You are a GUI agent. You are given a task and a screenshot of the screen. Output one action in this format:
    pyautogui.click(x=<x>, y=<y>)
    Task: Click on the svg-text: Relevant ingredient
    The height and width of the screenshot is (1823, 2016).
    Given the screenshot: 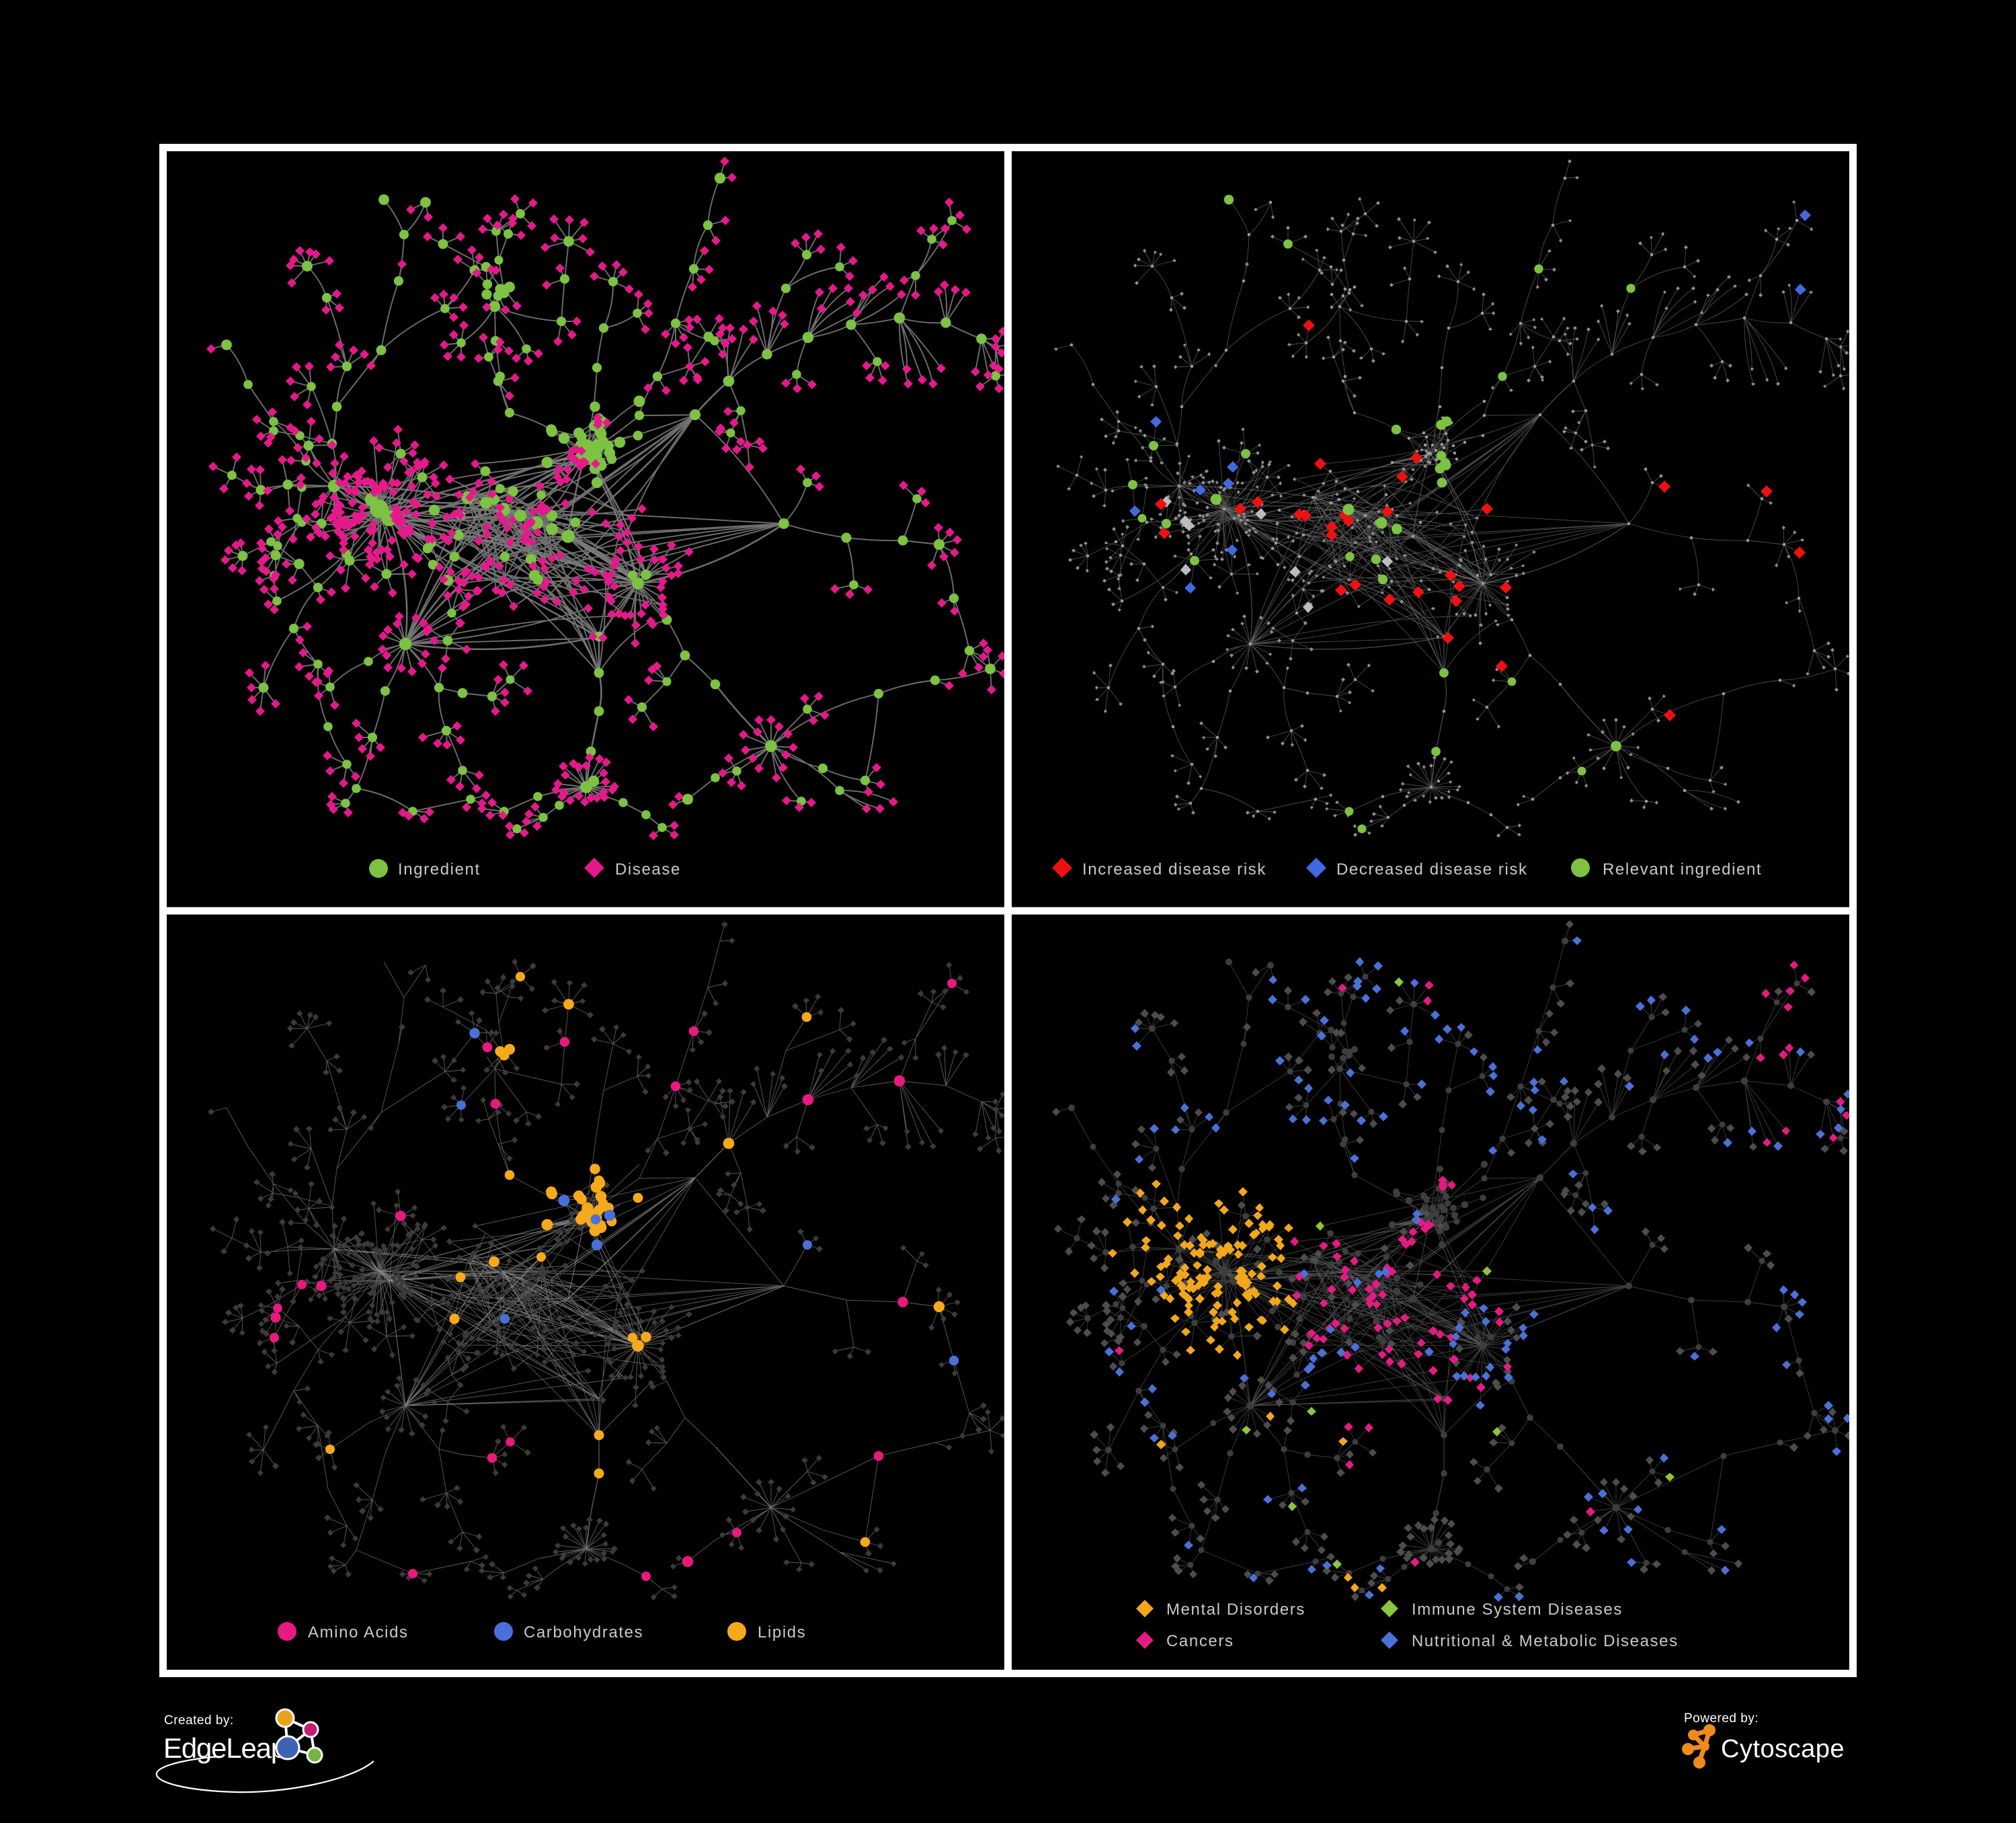 What is the action you would take?
    pyautogui.click(x=1682, y=869)
    